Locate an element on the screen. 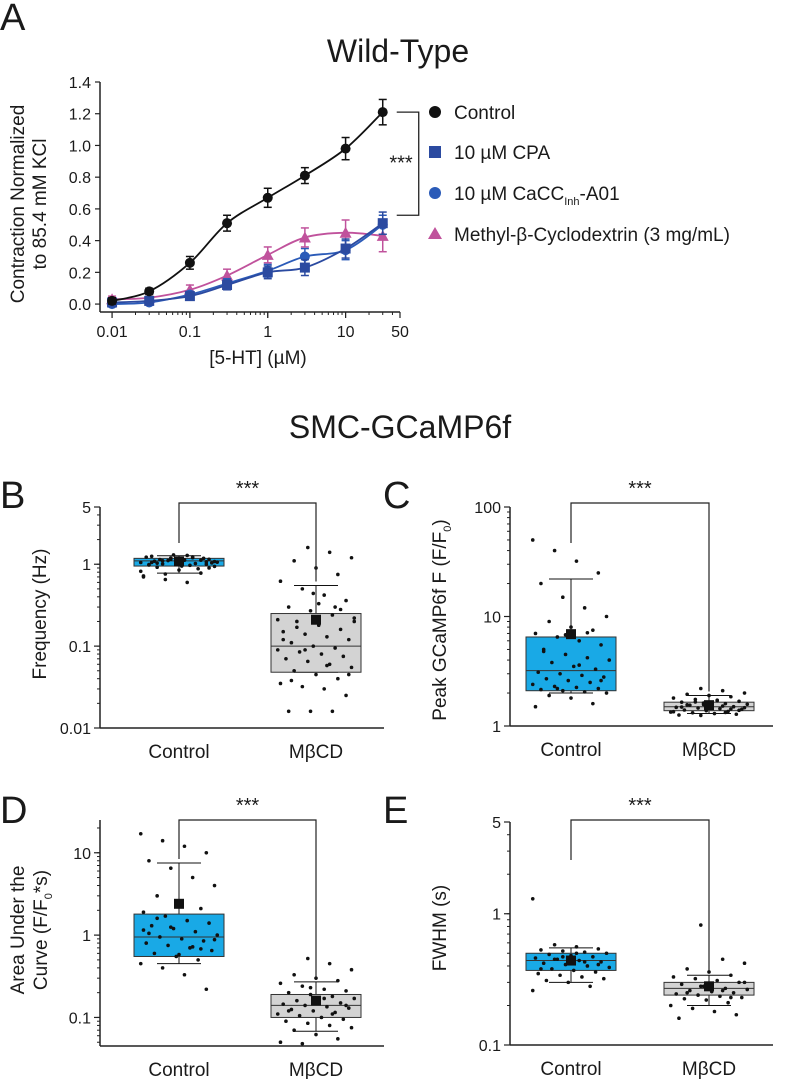  panel-letter-b: B is located at coordinates (12, 496).